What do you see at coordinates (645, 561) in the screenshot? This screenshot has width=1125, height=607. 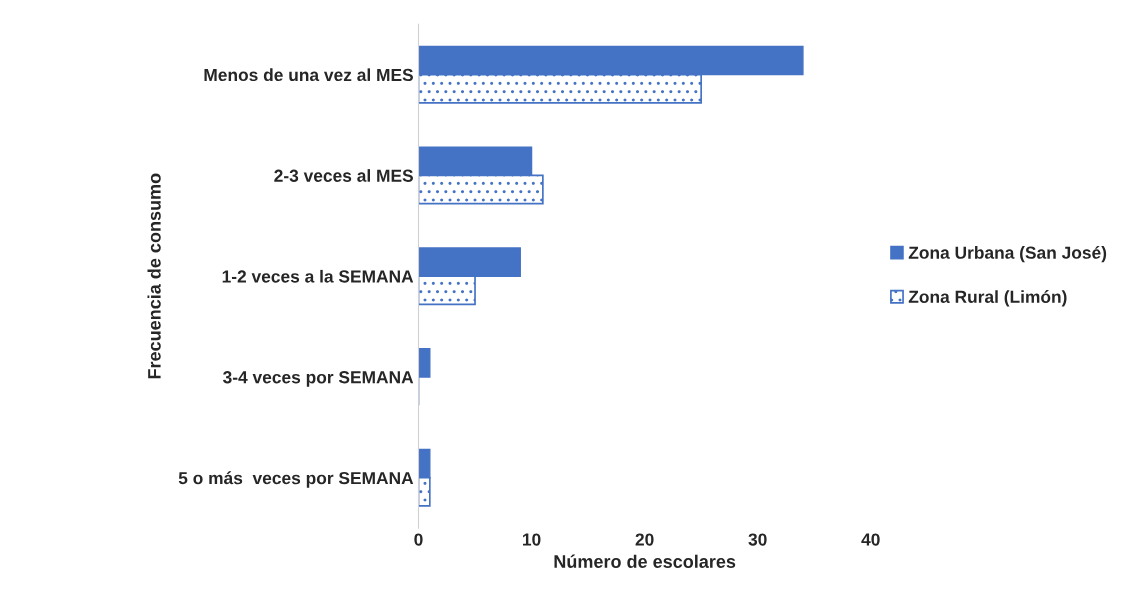 I see `x-axis-title: Número de escolares` at bounding box center [645, 561].